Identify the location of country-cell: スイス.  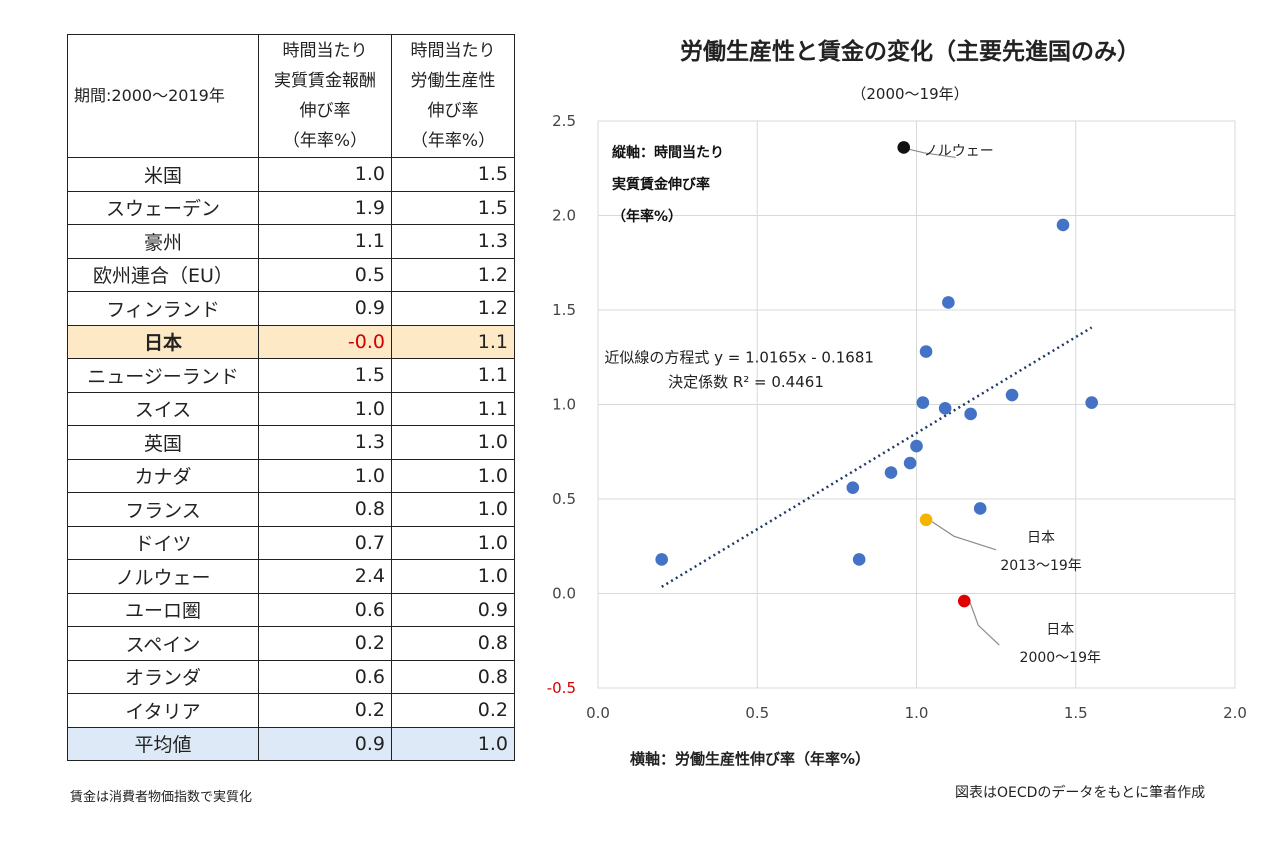
(163, 408).